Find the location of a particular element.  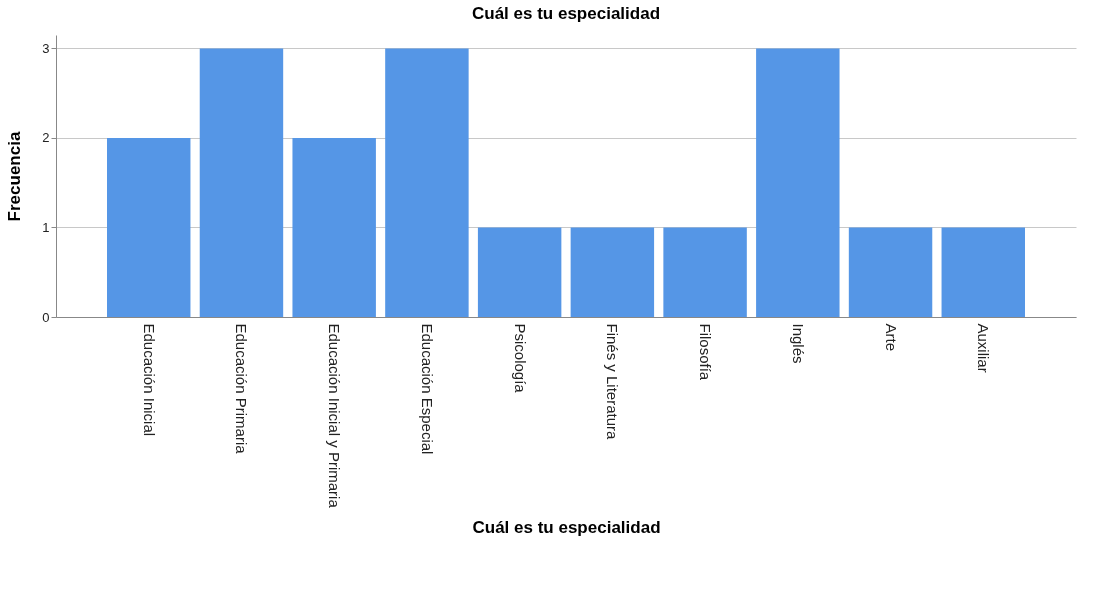

y-tick-label: 0 is located at coordinates (46, 317).